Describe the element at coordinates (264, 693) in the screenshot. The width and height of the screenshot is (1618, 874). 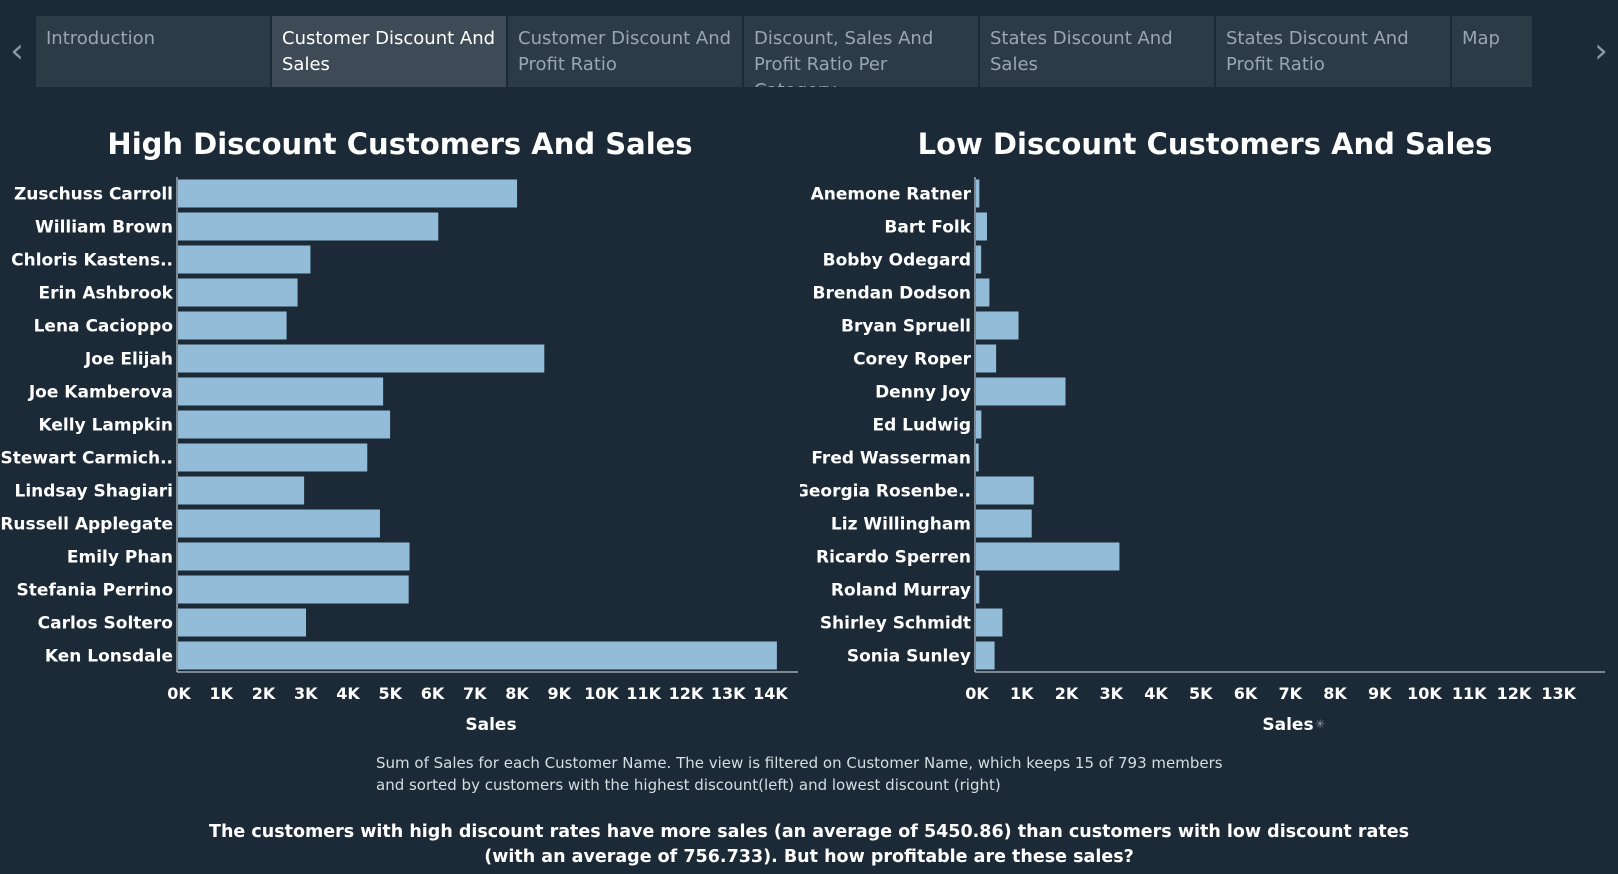
I see `high-x-tick-label: 2K` at that location.